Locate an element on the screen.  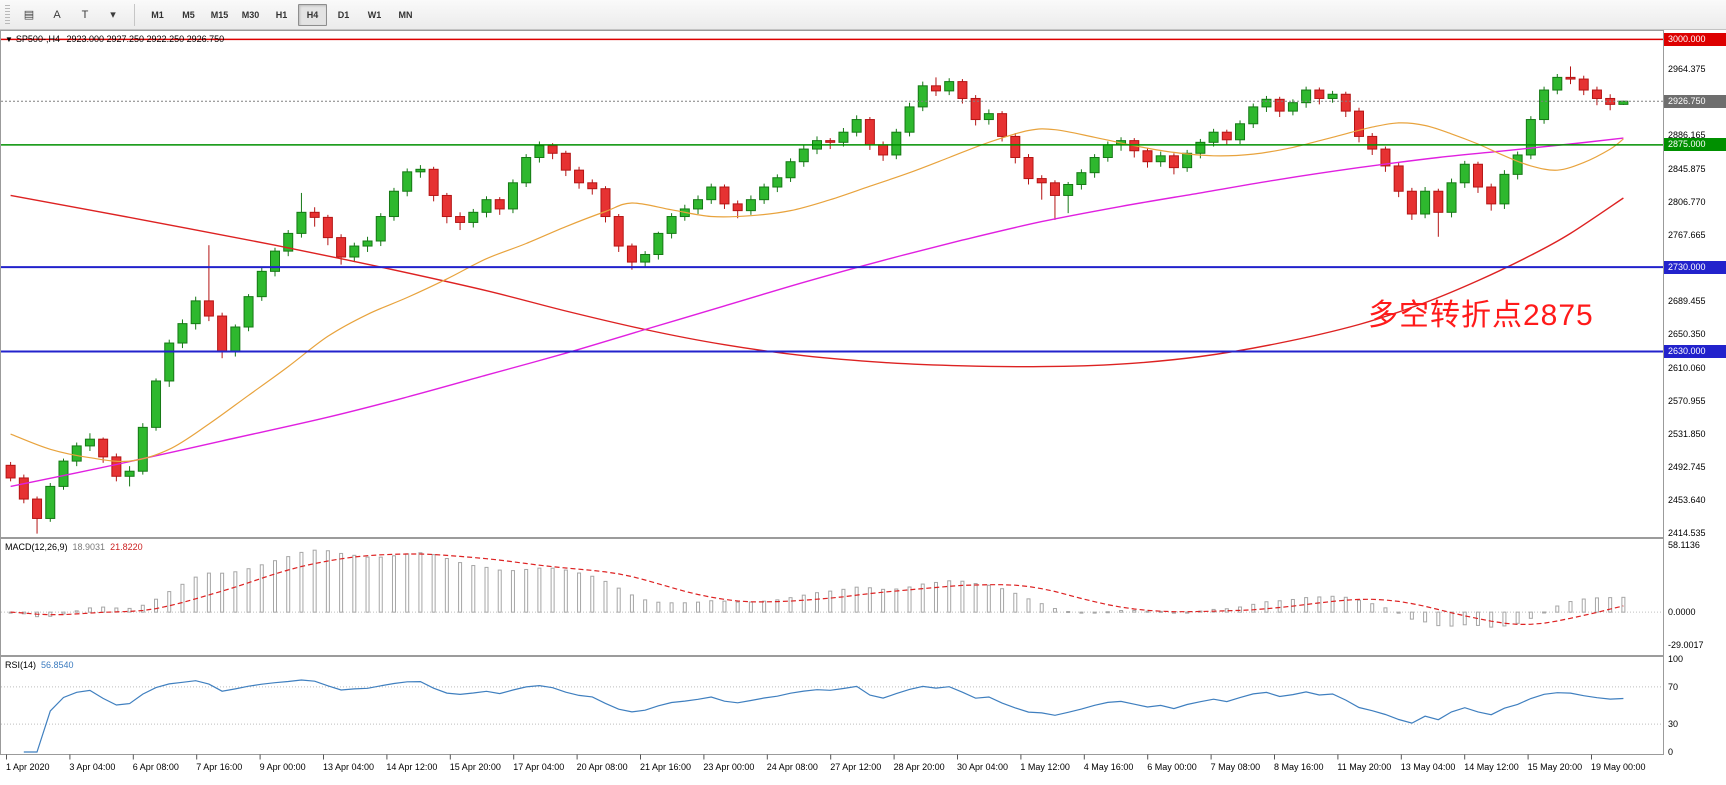
text-tool-button: A is located at coordinates (57, 14).